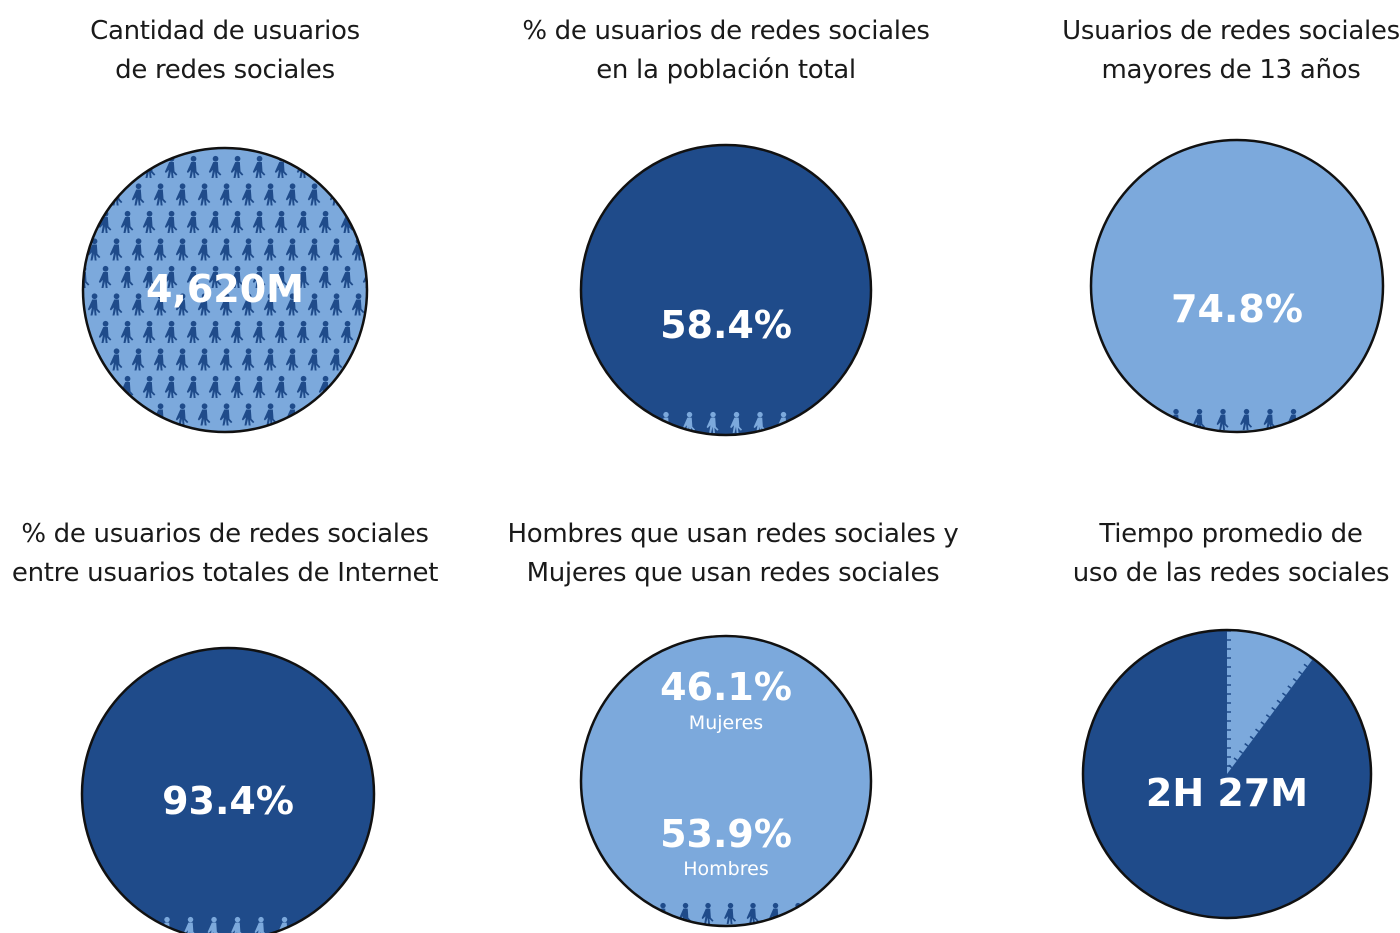 This screenshot has width=1400, height=933. I want to click on value-label: 4,620M, so click(225, 289).